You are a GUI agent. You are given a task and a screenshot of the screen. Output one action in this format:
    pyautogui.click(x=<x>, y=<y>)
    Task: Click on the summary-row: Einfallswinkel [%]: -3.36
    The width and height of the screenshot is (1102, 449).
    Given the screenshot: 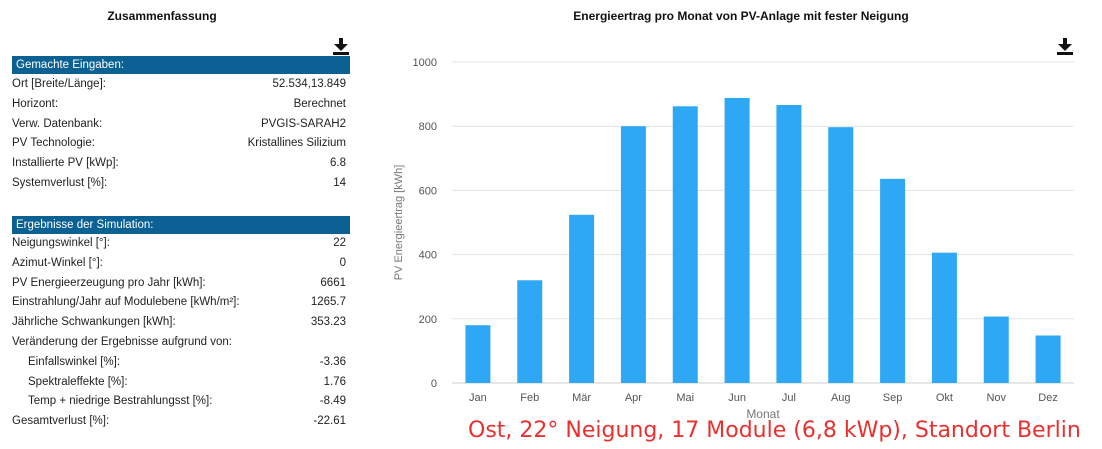 What is the action you would take?
    pyautogui.click(x=179, y=362)
    